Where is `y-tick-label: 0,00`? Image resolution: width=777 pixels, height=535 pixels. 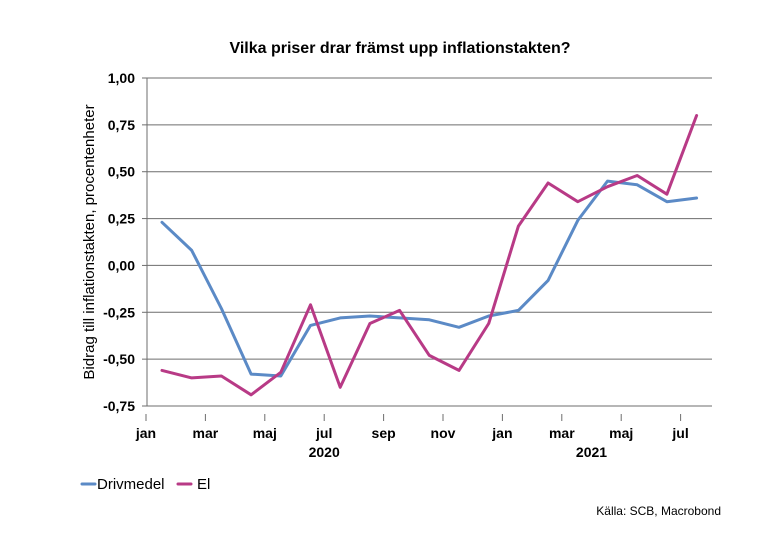 y-tick-label: 0,00 is located at coordinates (121, 265).